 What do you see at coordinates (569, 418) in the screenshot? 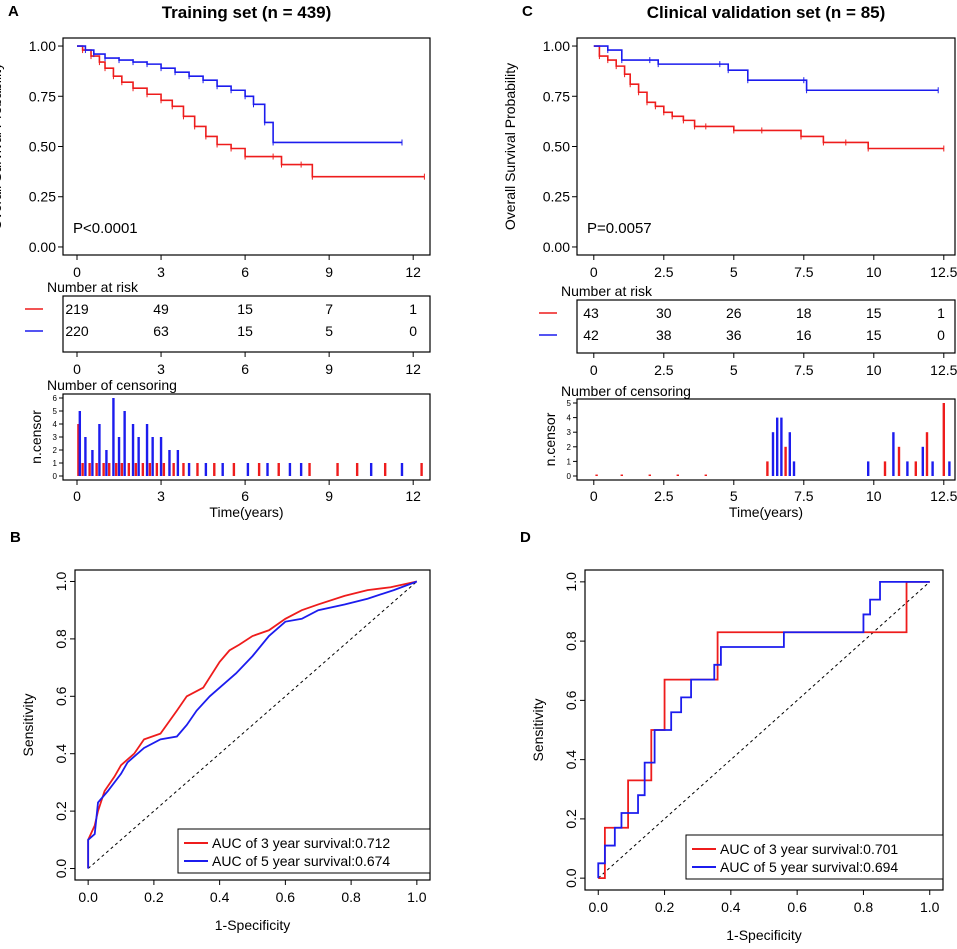
I see `censor-y-label: 4` at bounding box center [569, 418].